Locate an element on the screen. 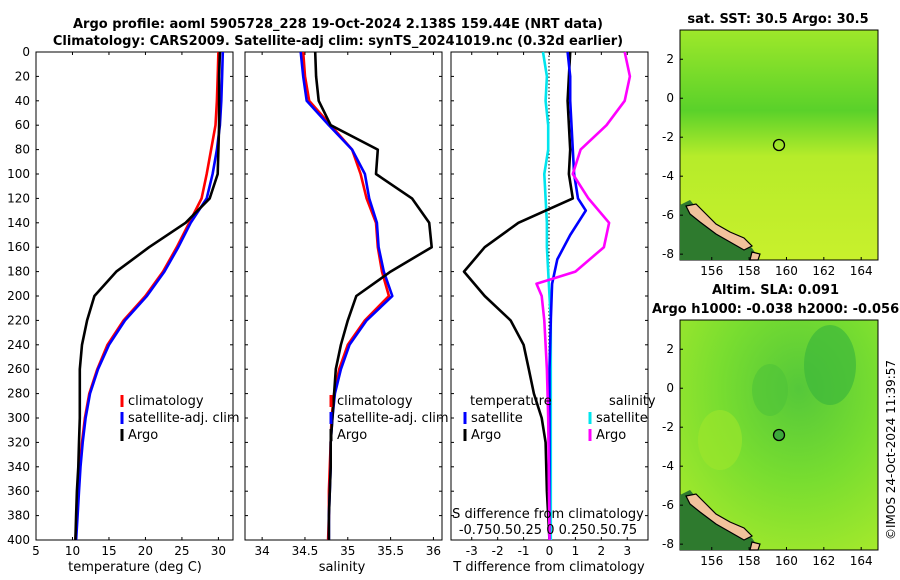 The width and height of the screenshot is (900, 580). x-tick-label: -1 is located at coordinates (524, 551).